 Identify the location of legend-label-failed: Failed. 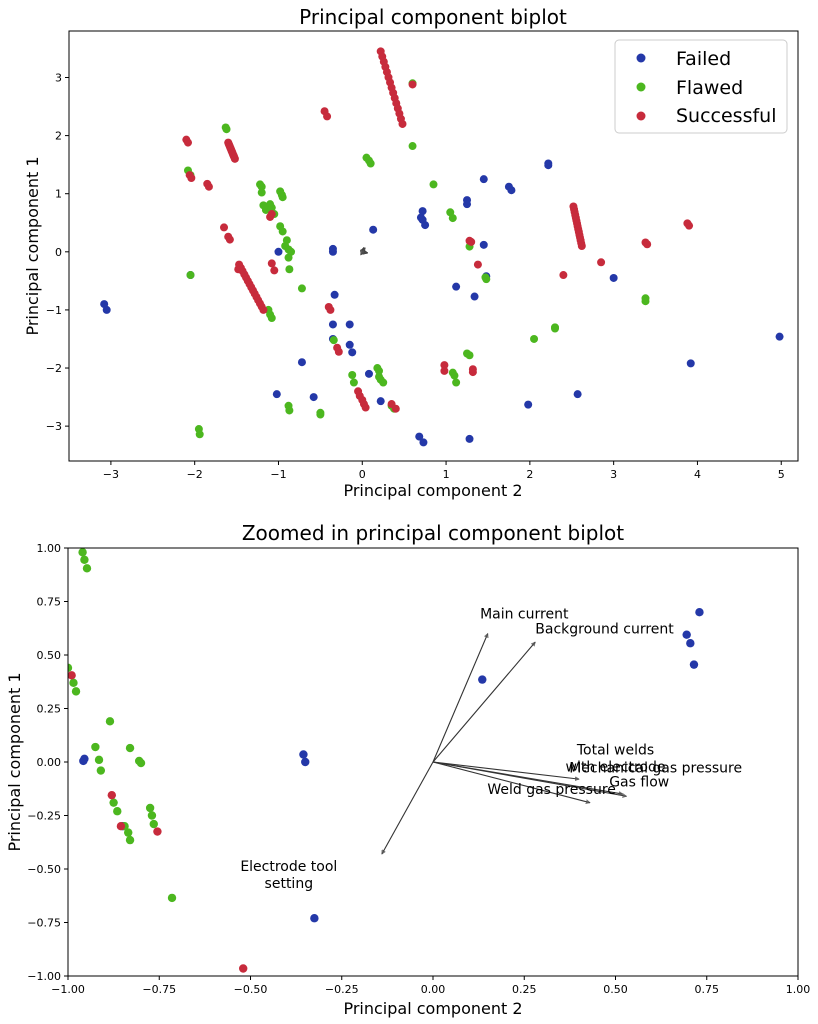
(703, 59).